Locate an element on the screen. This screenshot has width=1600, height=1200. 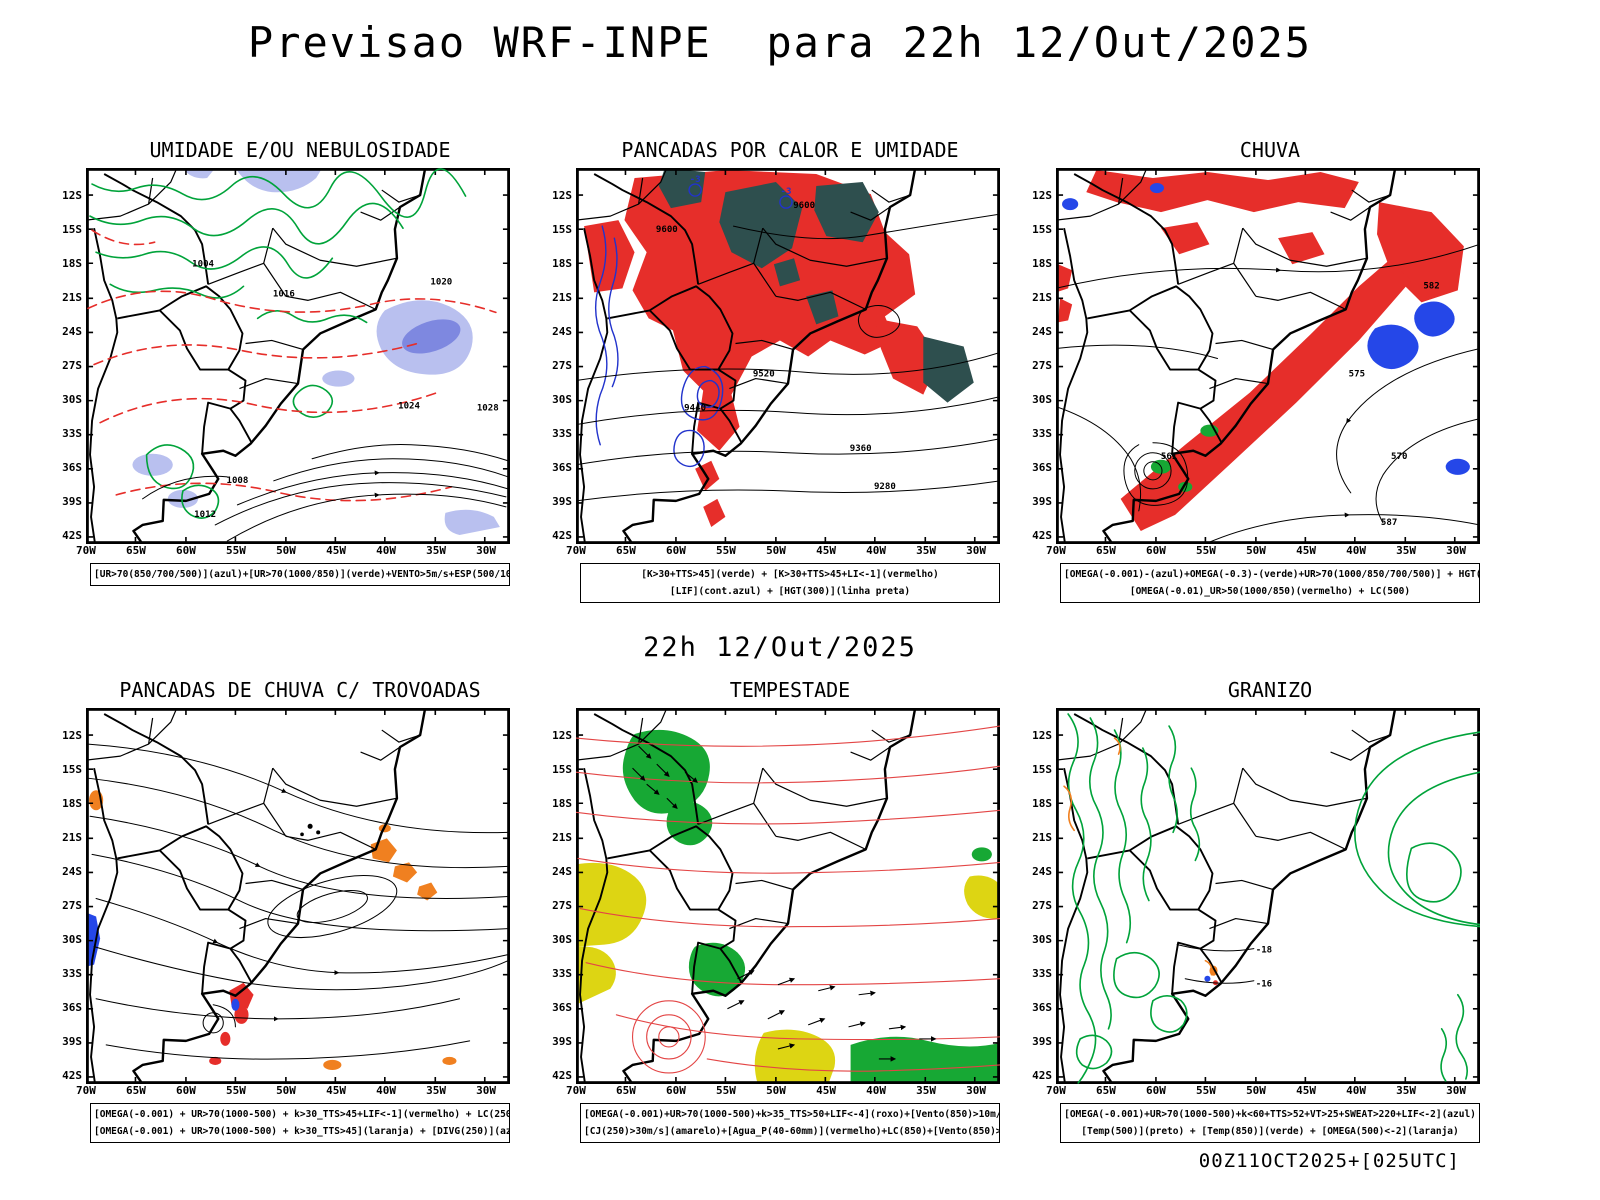
hgt300-contours is located at coordinates (788, 357).